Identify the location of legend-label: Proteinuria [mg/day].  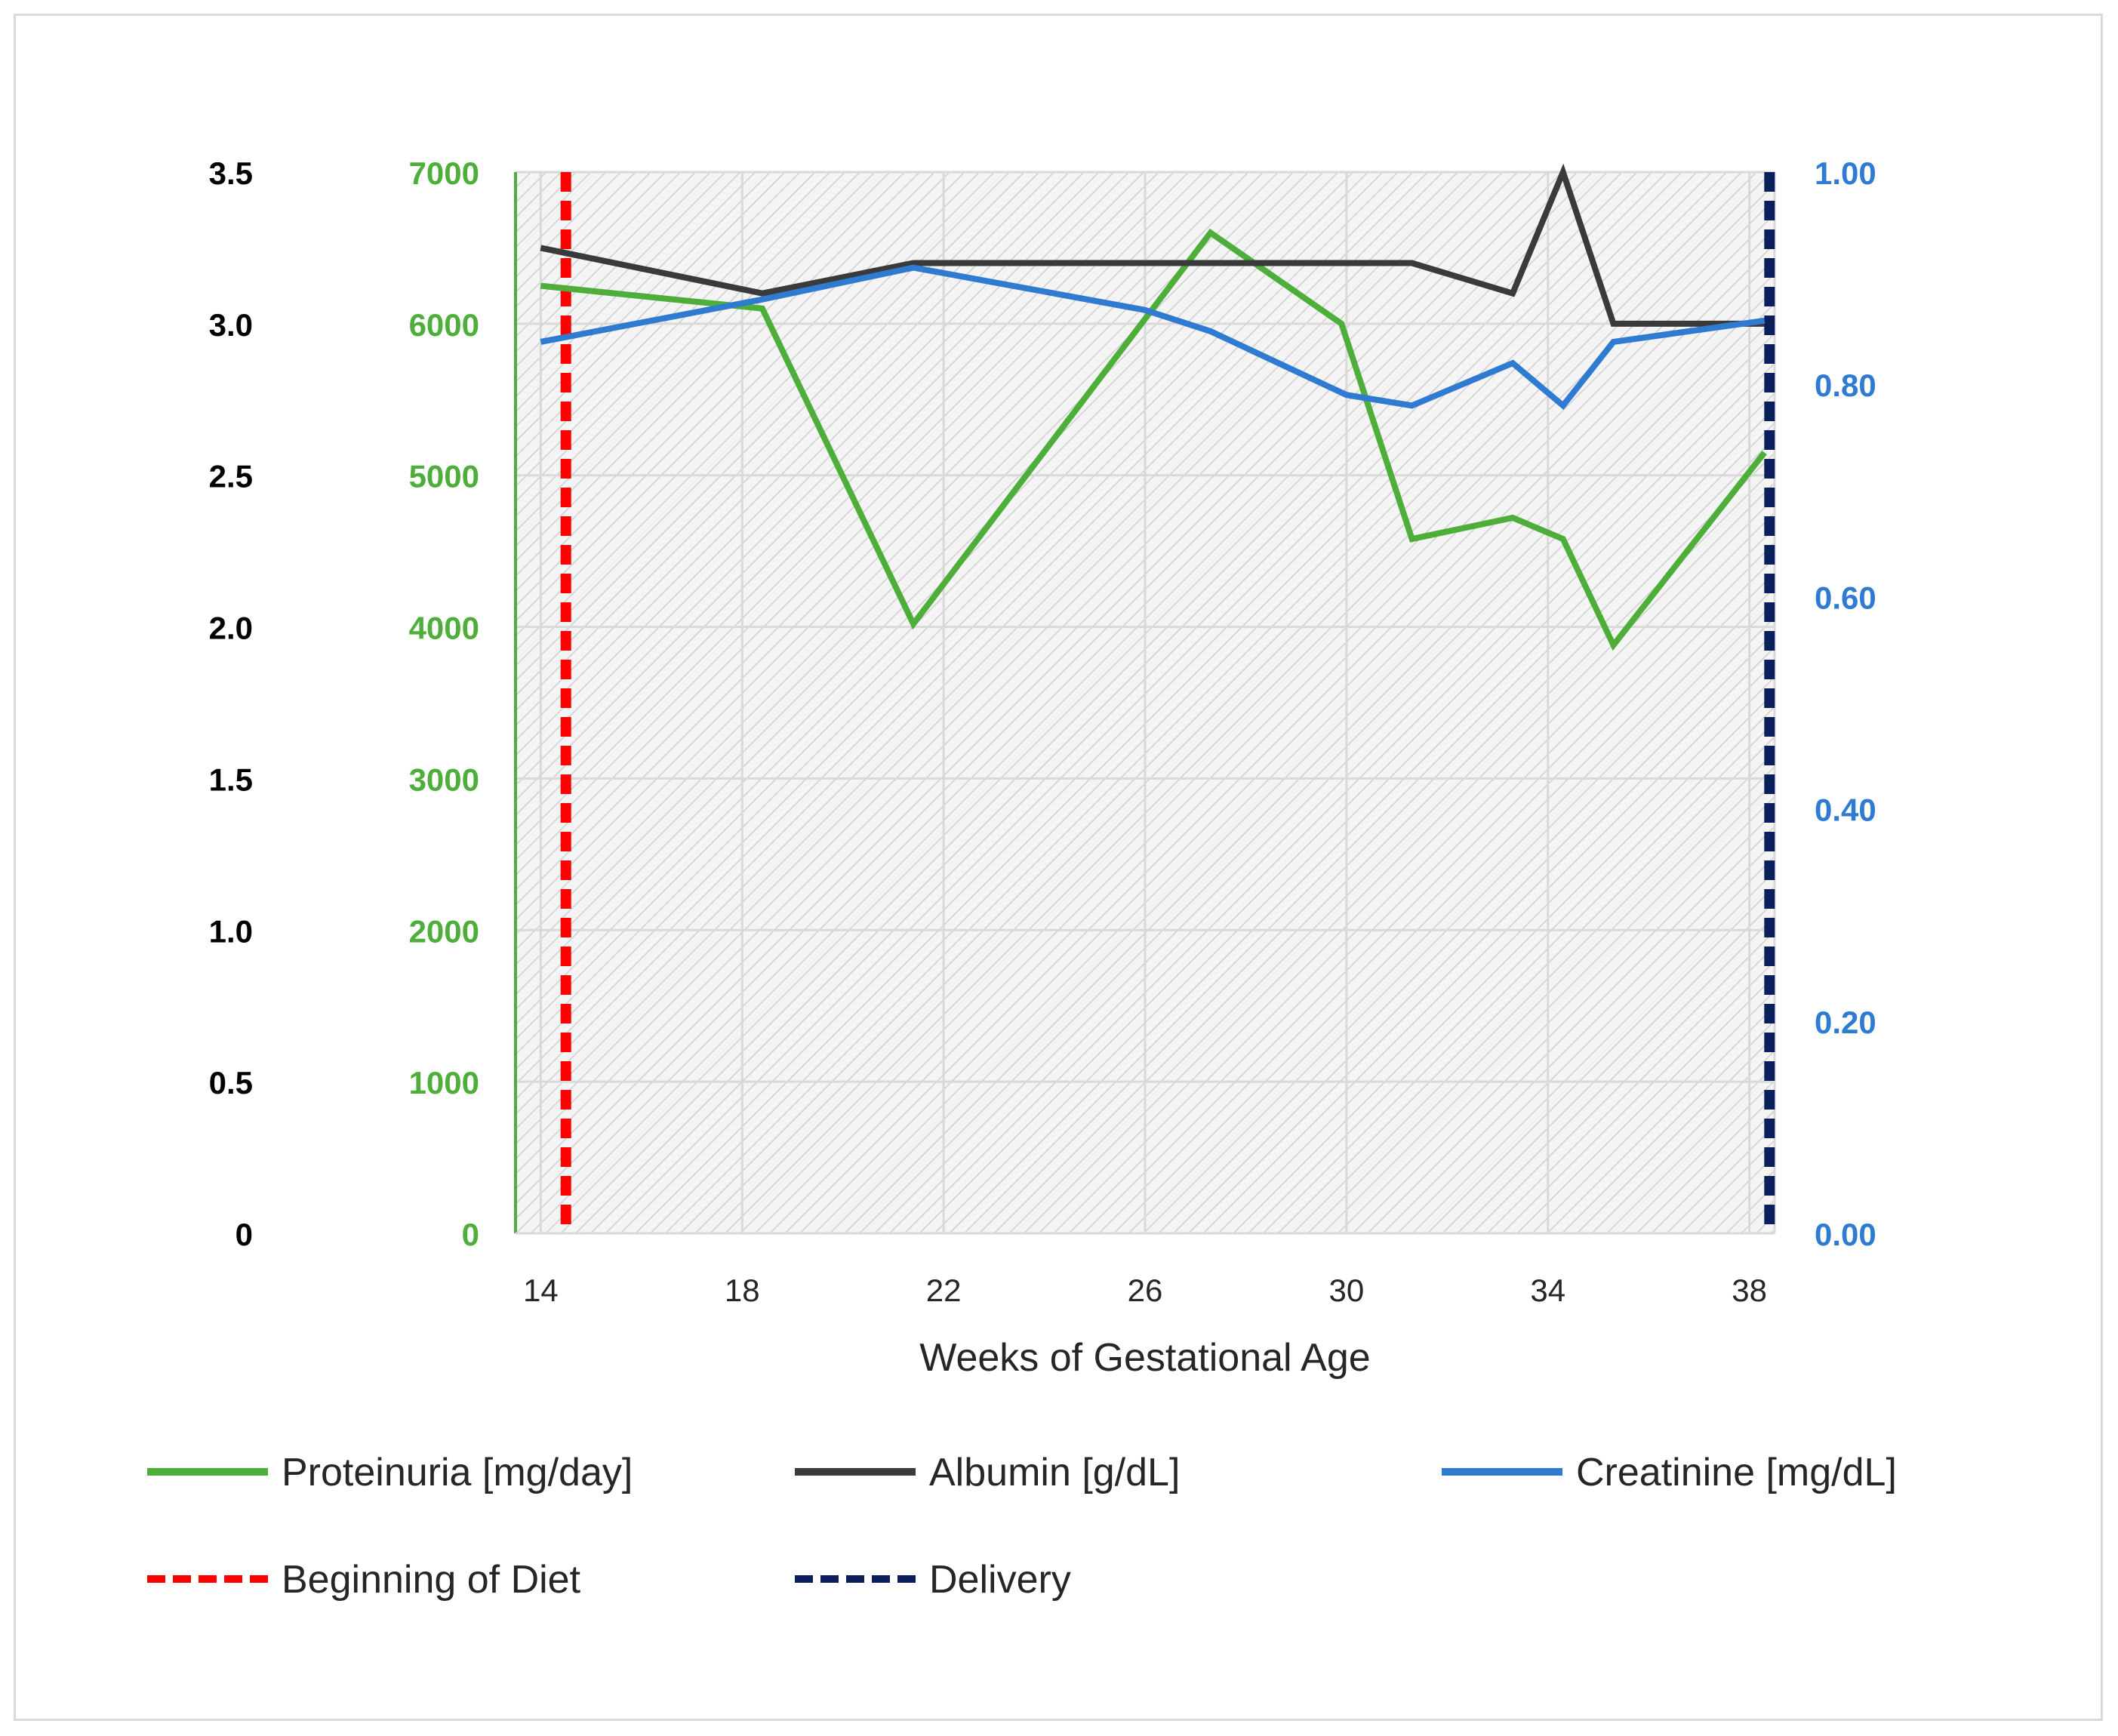
(457, 1473).